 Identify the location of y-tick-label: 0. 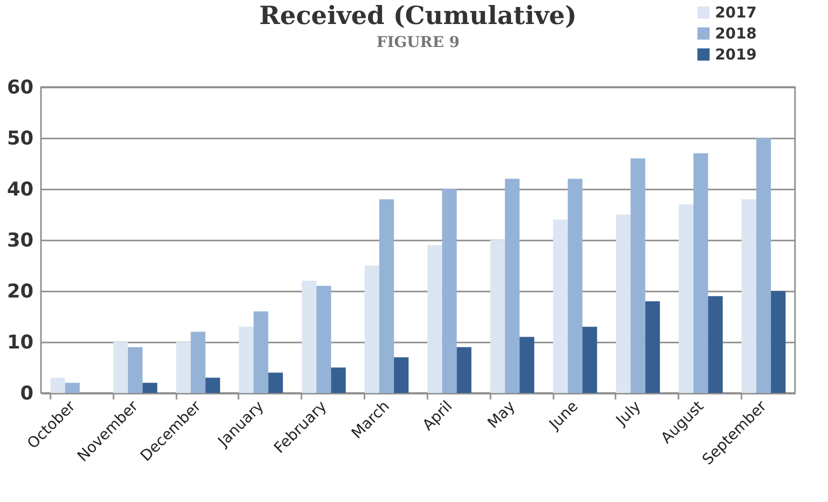
(27, 393).